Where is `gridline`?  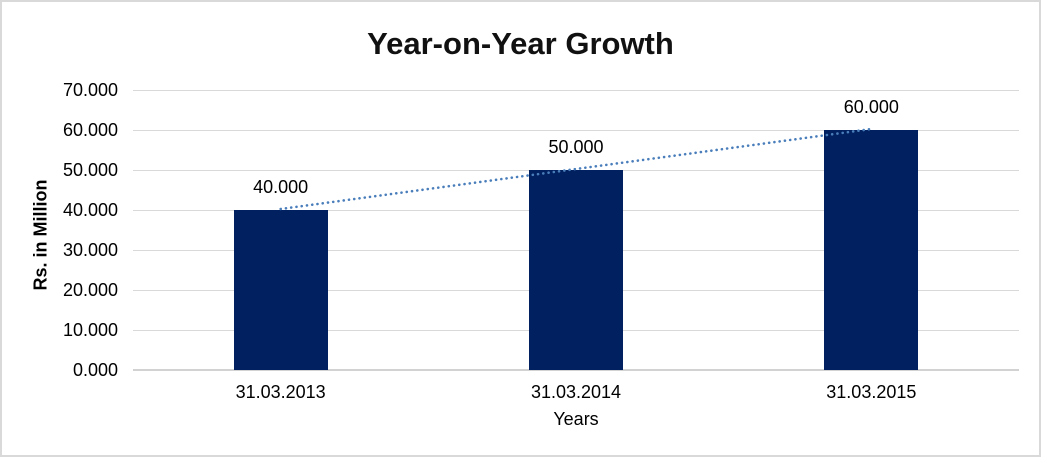
gridline is located at coordinates (576, 90).